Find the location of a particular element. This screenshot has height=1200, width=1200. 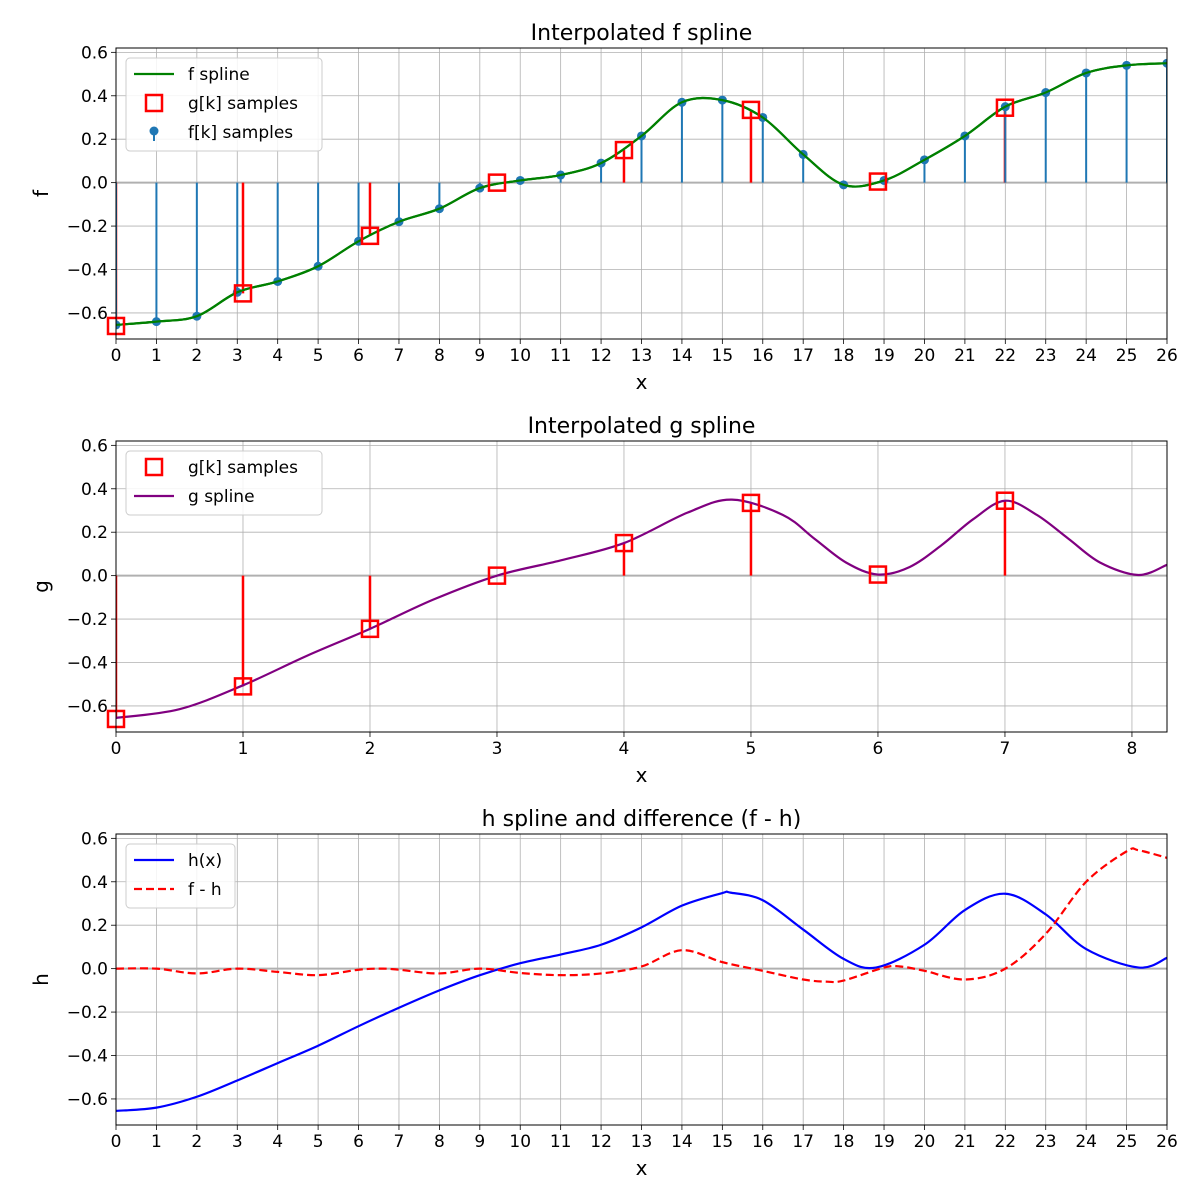

x-tick-label: 6 is located at coordinates (358, 356).